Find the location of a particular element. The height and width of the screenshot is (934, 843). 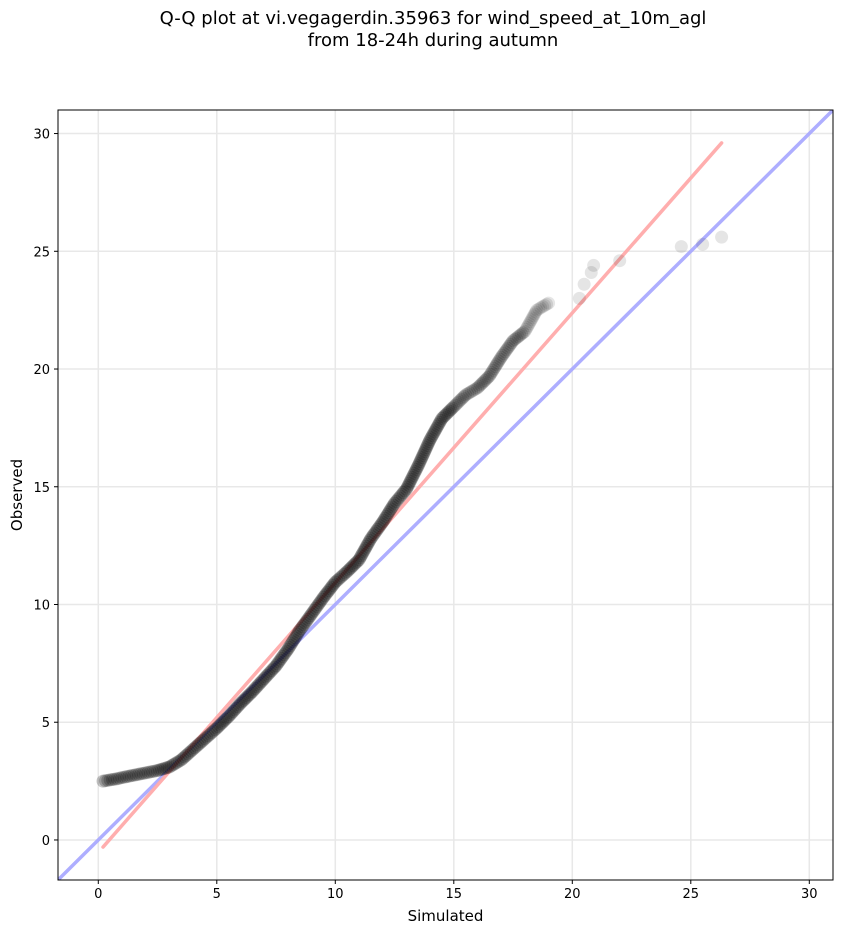

y-tick-label: 15 is located at coordinates (41, 488).